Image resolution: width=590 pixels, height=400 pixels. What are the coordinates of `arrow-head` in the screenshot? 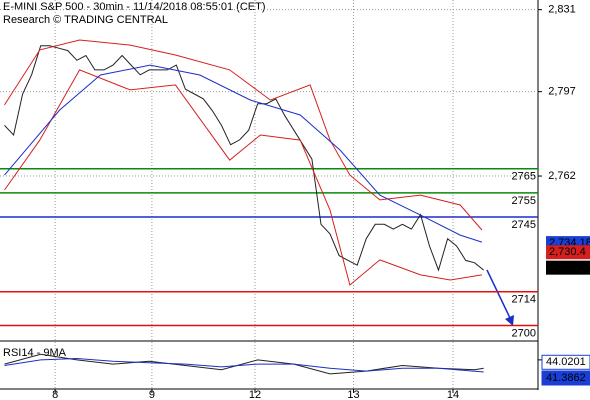 It's located at (509, 320).